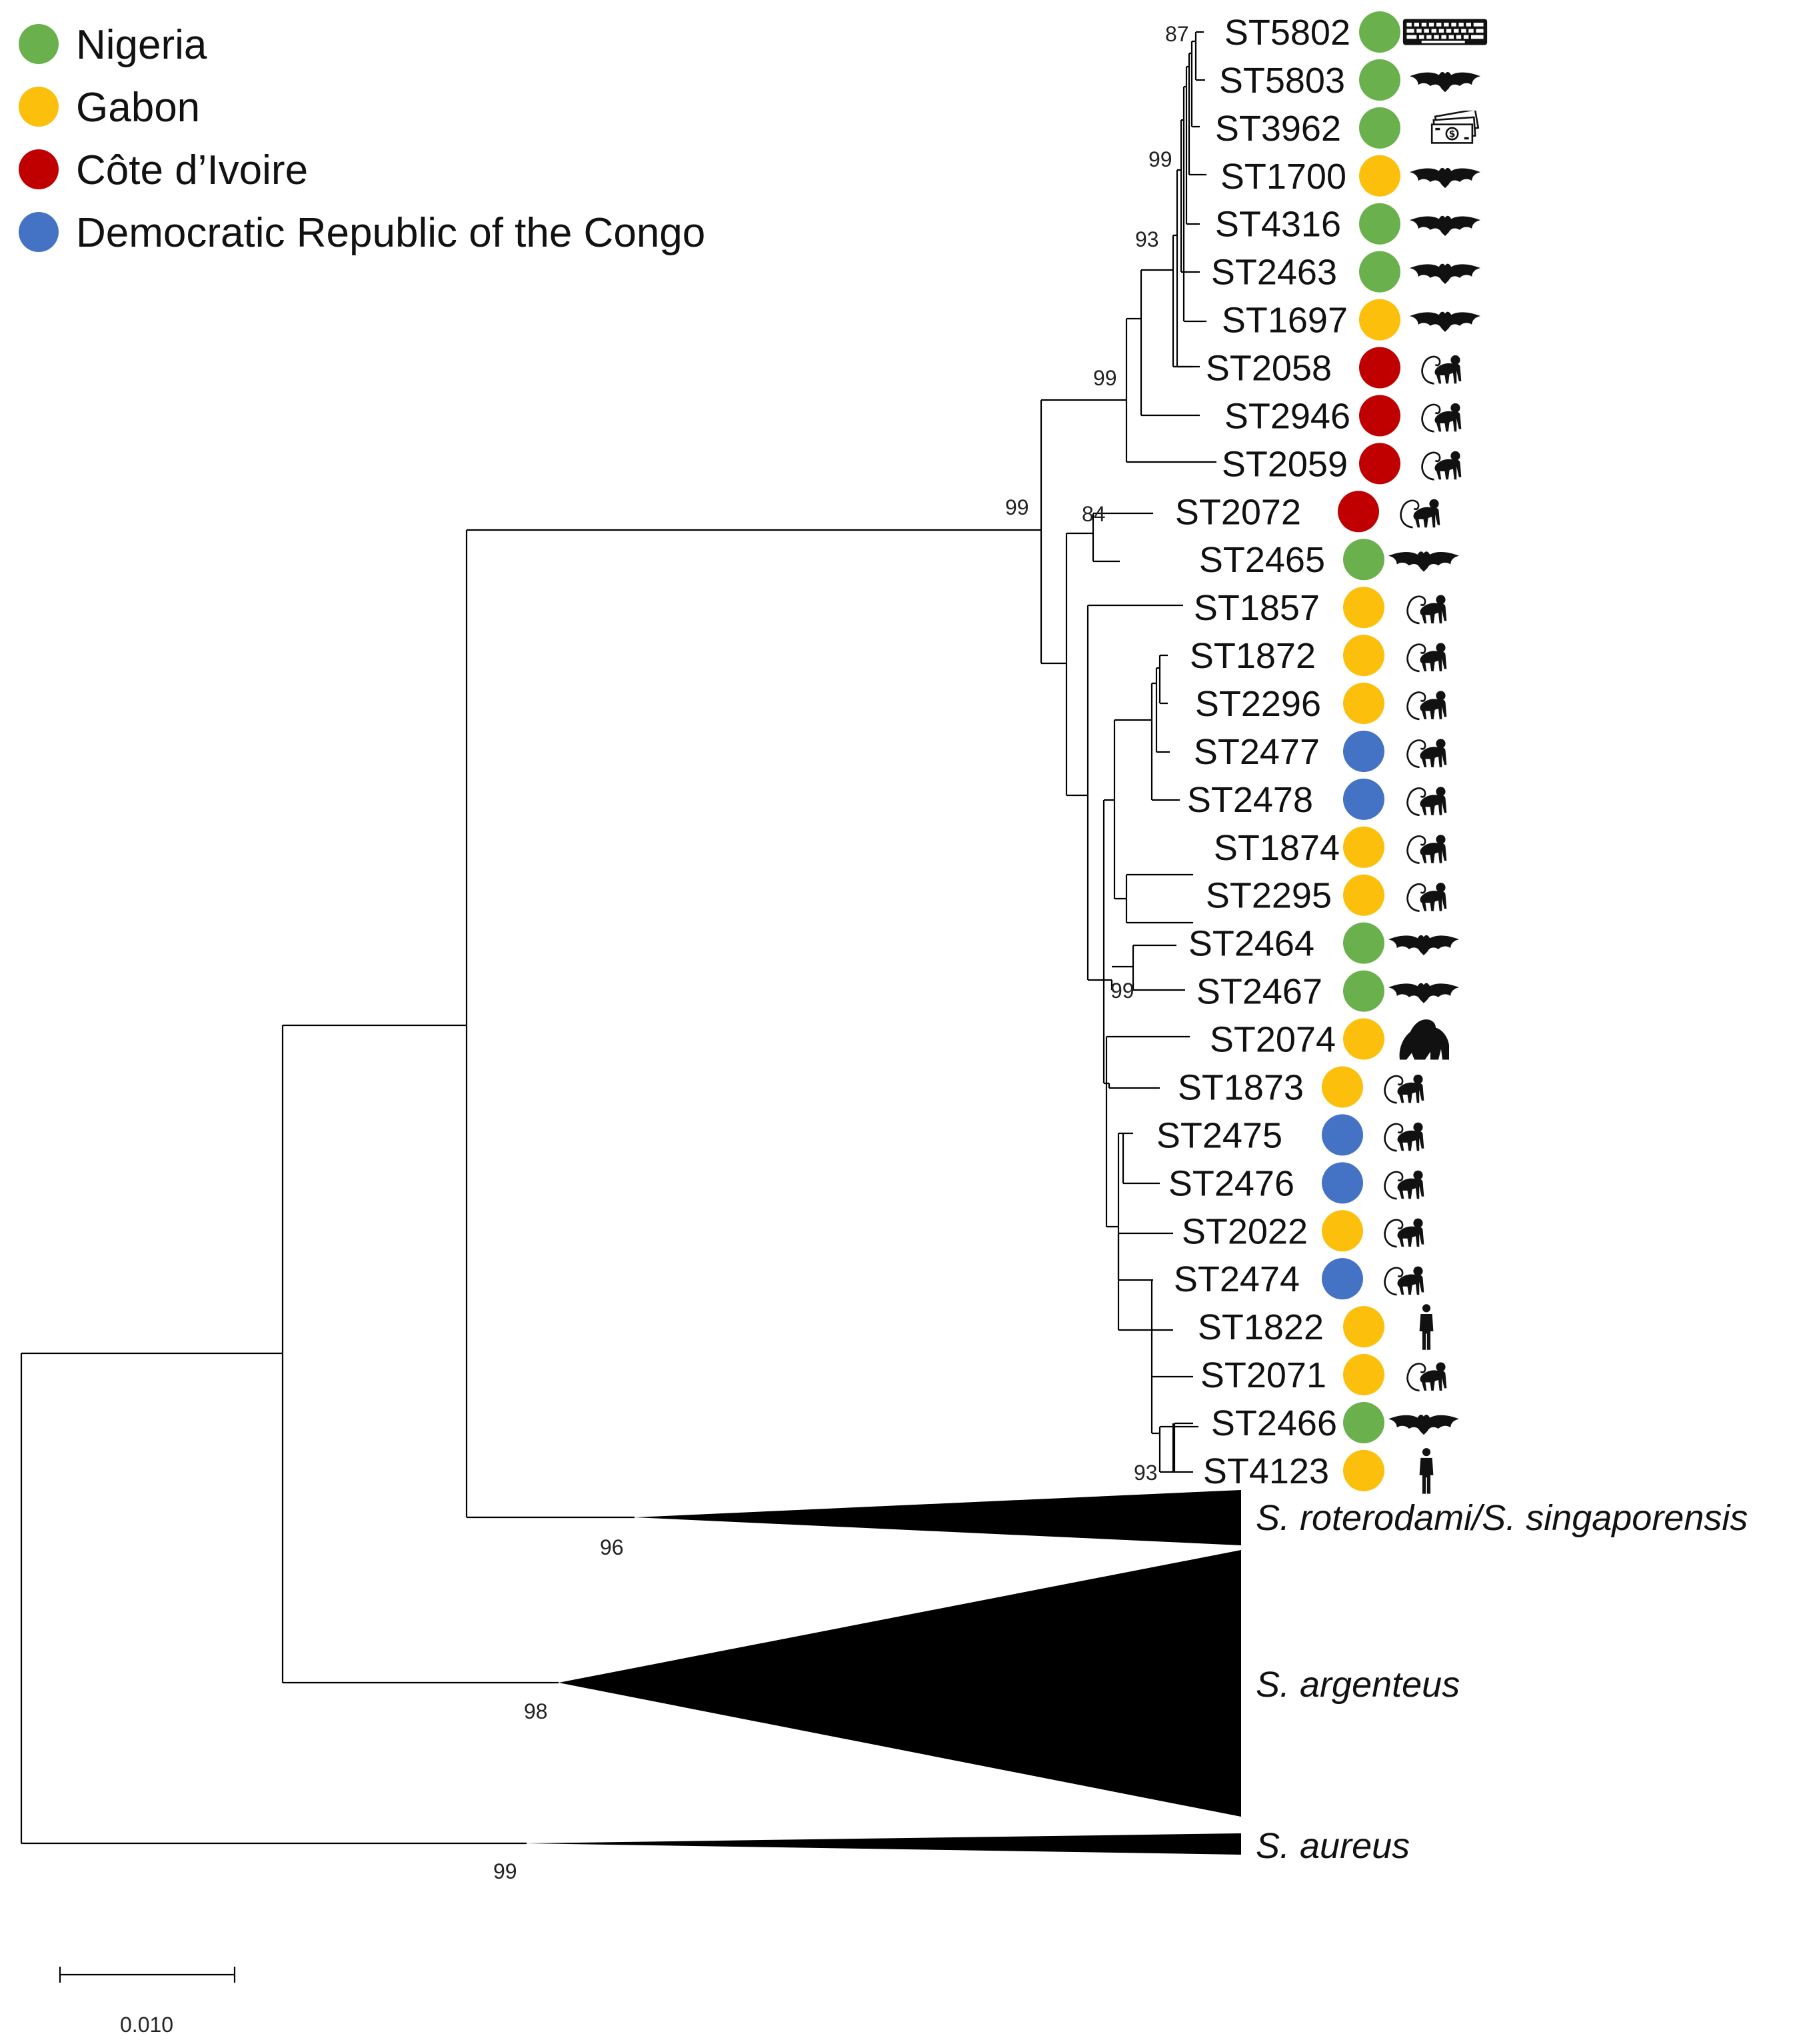 This screenshot has width=1801, height=2044. Describe the element at coordinates (1426, 1471) in the screenshot. I see `human-icon` at that location.